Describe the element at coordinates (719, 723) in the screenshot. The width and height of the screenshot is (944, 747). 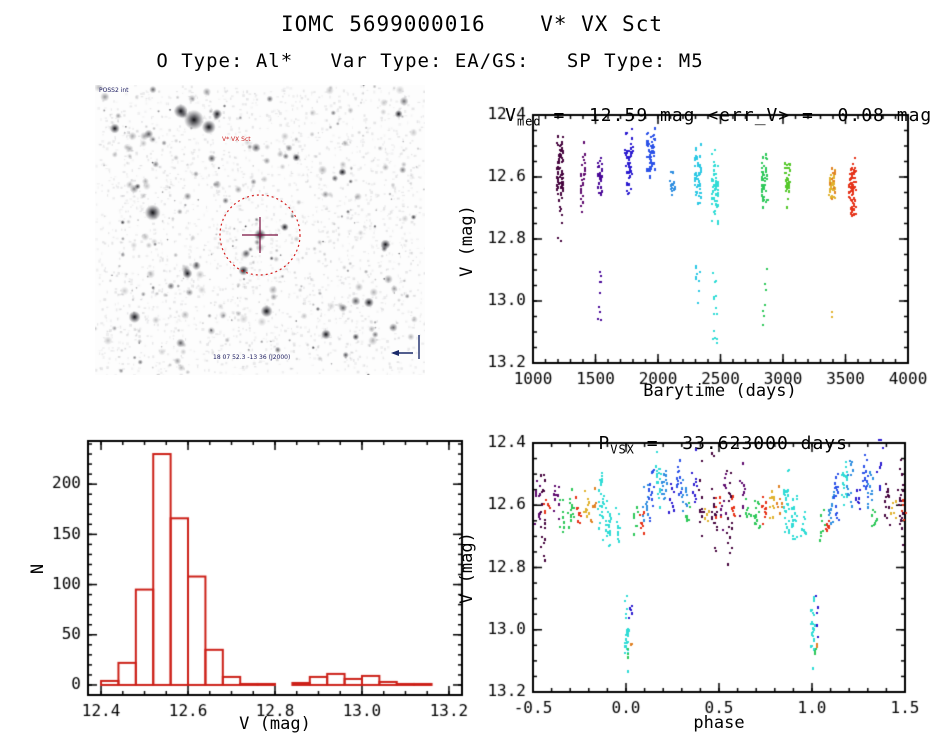
I see `phase-chart-xlabel: phase` at that location.